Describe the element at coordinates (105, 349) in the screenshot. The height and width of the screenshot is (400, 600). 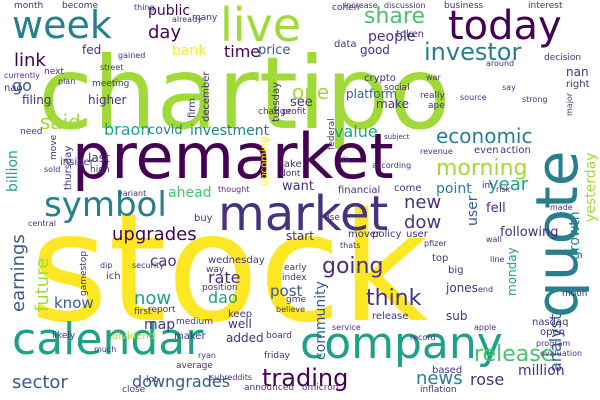
I see `word-much: much` at that location.